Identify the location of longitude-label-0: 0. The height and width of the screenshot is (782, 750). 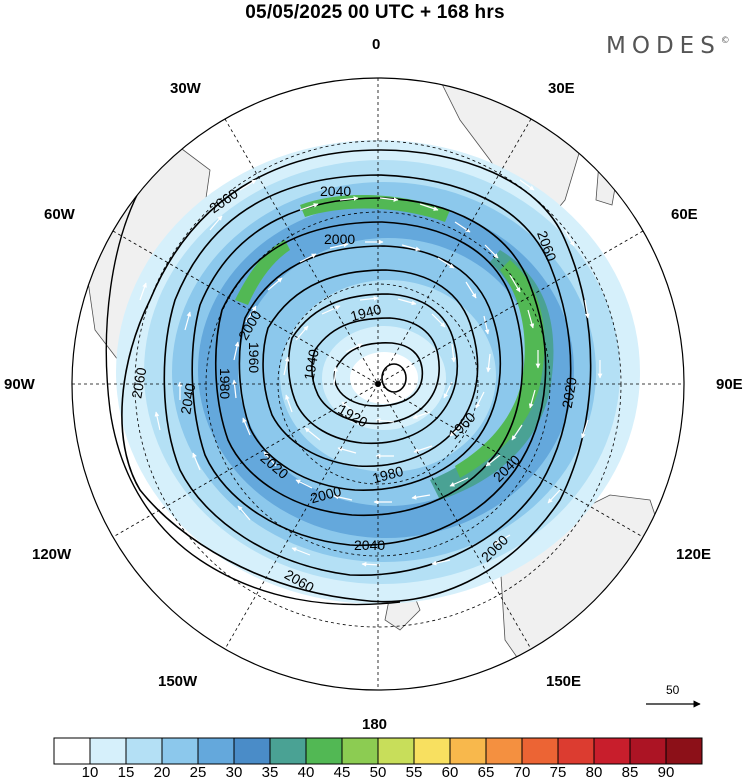
(376, 44).